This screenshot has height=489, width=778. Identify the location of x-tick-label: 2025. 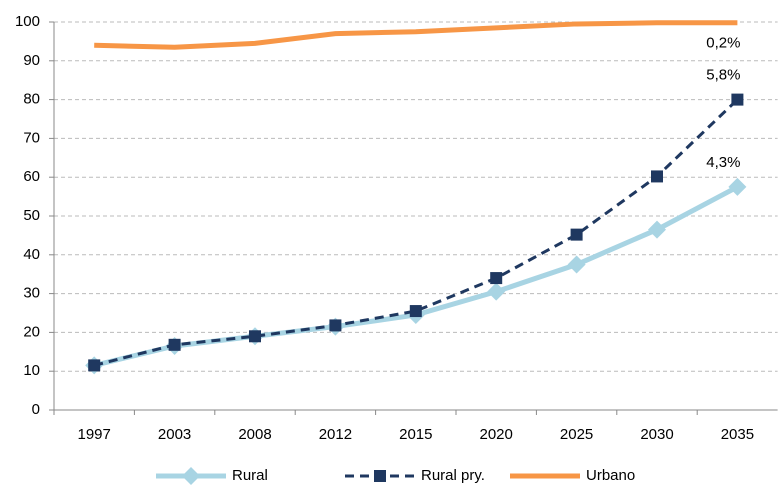
(576, 434).